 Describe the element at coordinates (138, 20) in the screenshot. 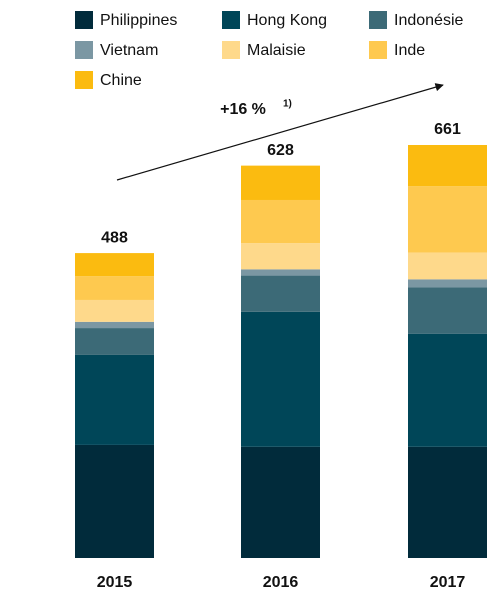

I see `legend-label: Philippines` at that location.